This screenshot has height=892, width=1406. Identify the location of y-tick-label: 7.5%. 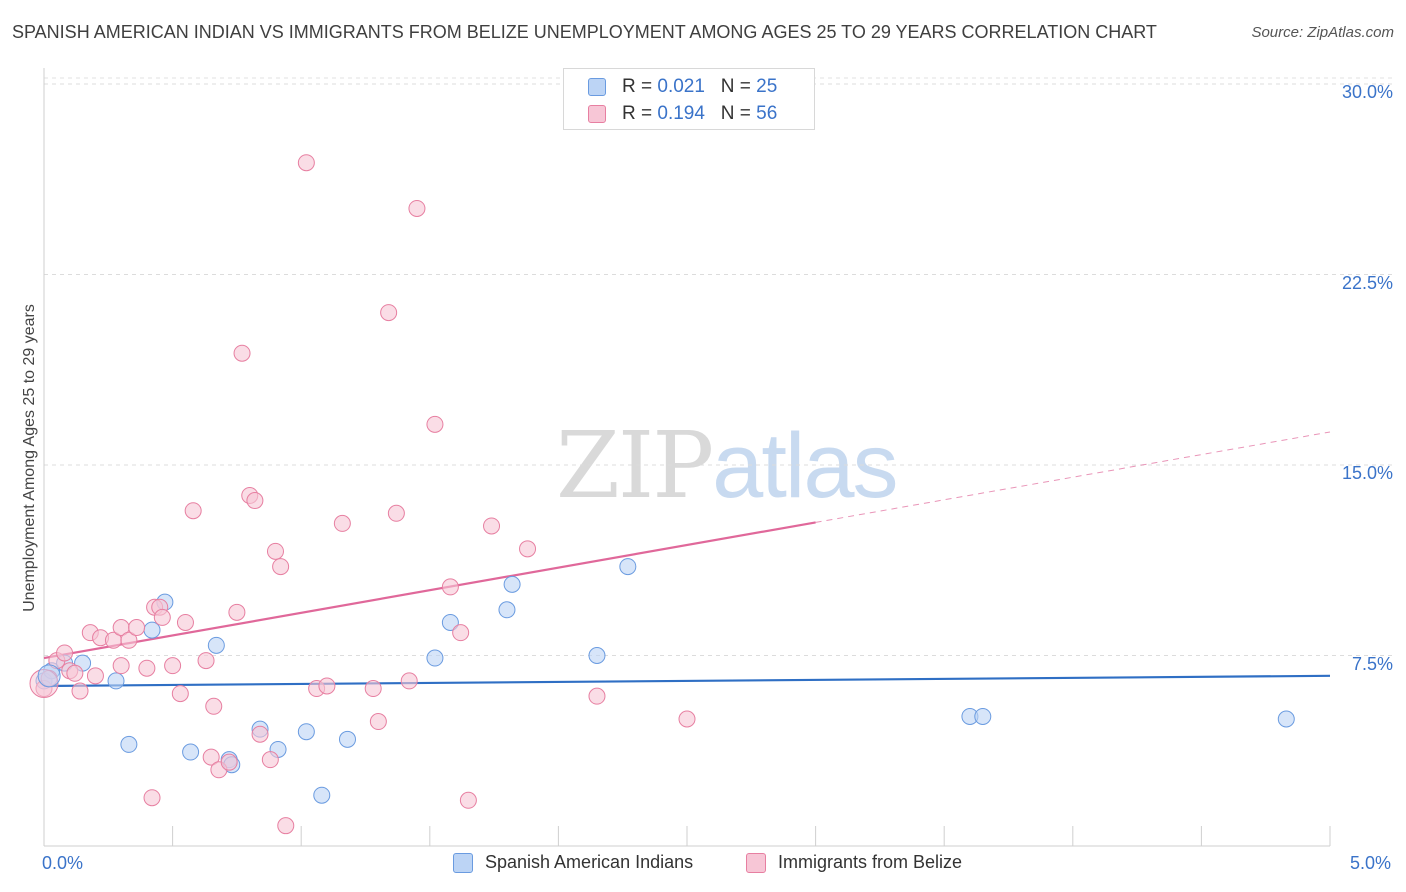
(1372, 663).